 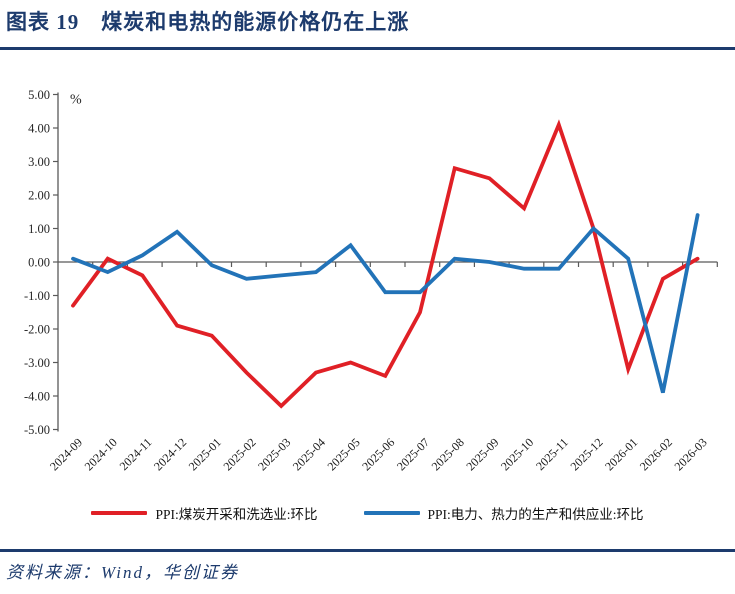 I want to click on x-tick-label: 2025-08, so click(x=448, y=454).